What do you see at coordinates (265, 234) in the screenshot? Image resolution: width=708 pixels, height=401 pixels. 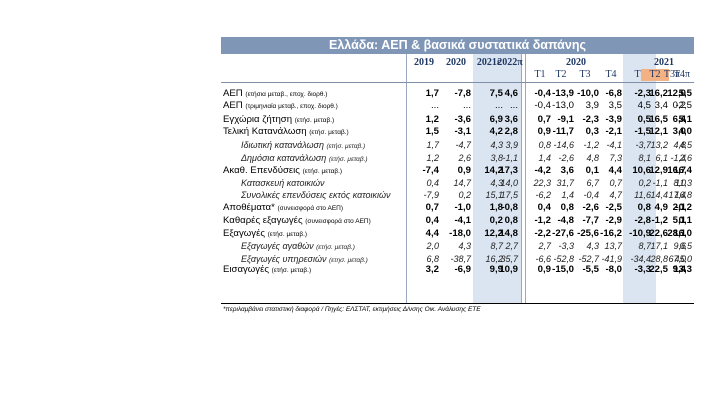 I see `row-label: Εξαγωγές (ετήσ. μεταβ.)` at bounding box center [265, 234].